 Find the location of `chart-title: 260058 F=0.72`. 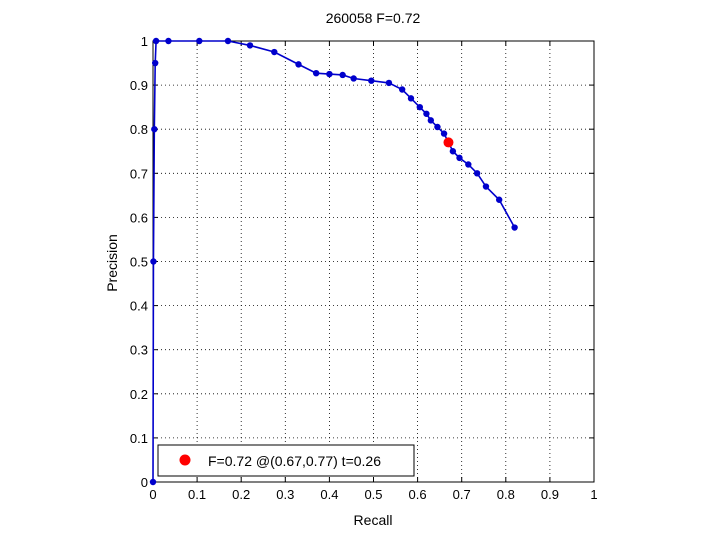

chart-title: 260058 F=0.72 is located at coordinates (373, 18).